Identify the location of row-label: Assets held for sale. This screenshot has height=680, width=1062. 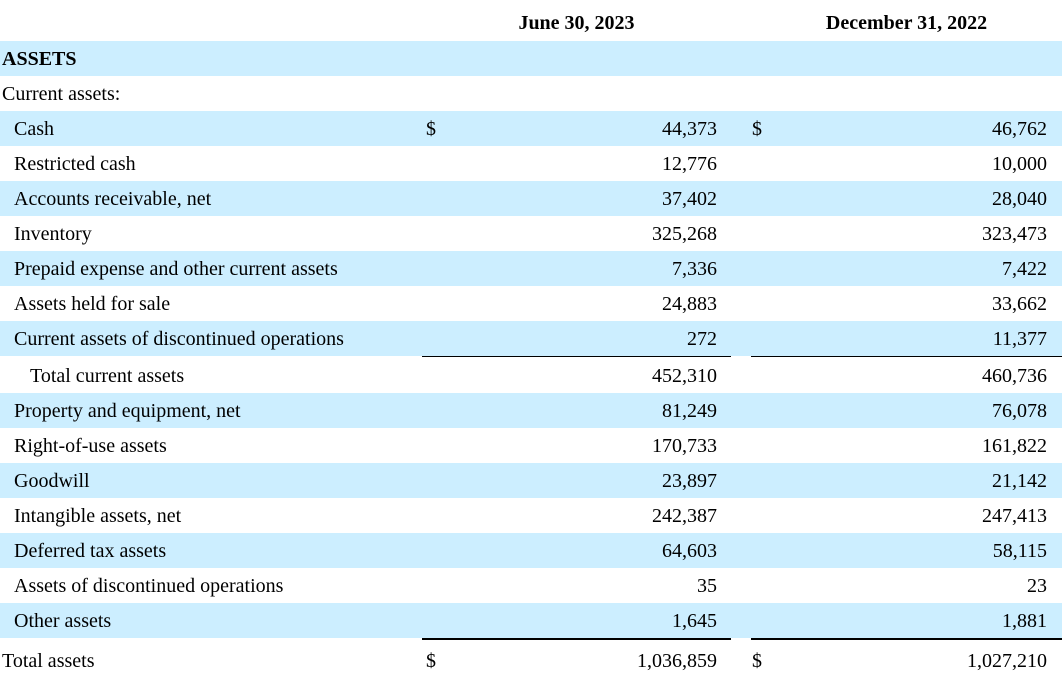
(92, 304).